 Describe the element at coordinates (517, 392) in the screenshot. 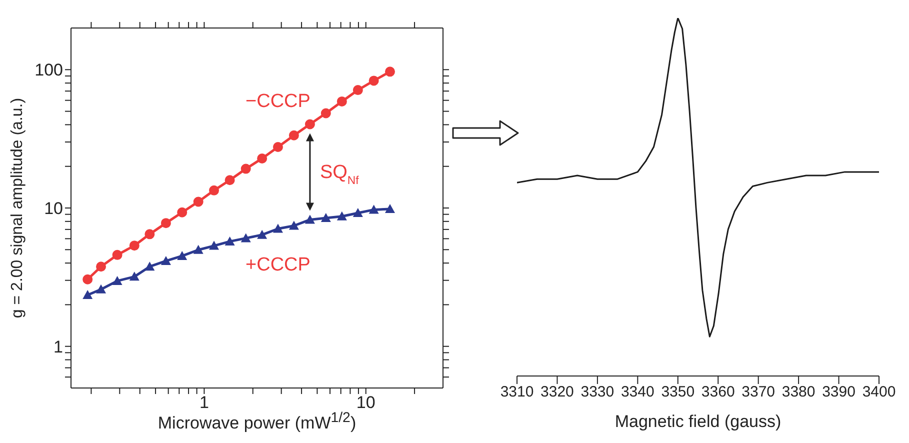

I see `x-tick-label: 3310` at that location.